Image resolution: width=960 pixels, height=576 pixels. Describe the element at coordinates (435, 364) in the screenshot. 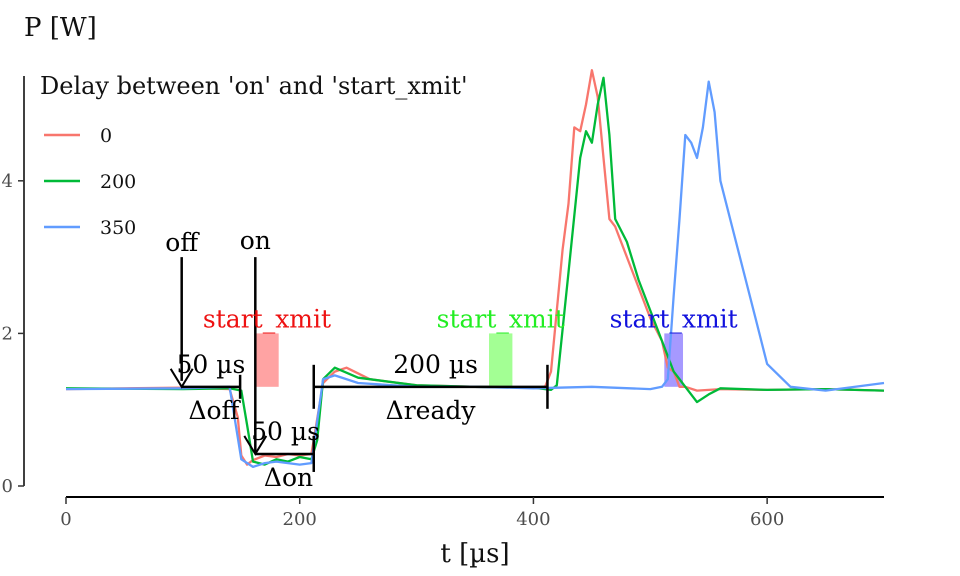

I see `delta-ready-duration: 200 µs` at that location.